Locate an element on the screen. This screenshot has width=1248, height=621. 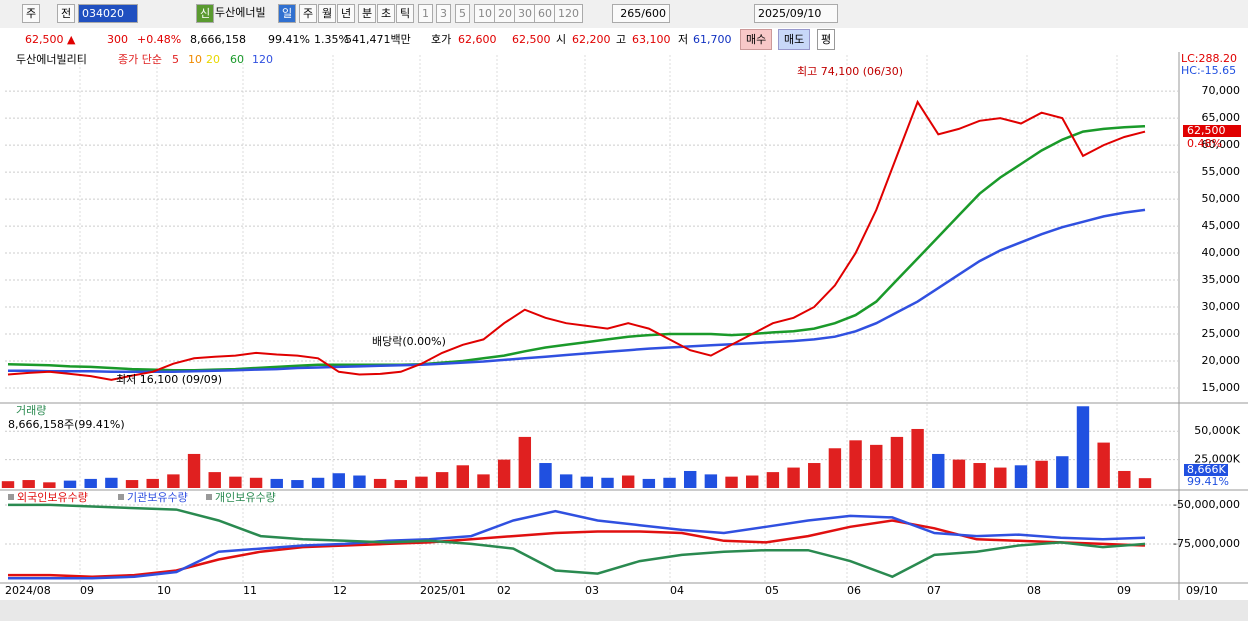
date-input: 2025/09/10 is located at coordinates (796, 13).